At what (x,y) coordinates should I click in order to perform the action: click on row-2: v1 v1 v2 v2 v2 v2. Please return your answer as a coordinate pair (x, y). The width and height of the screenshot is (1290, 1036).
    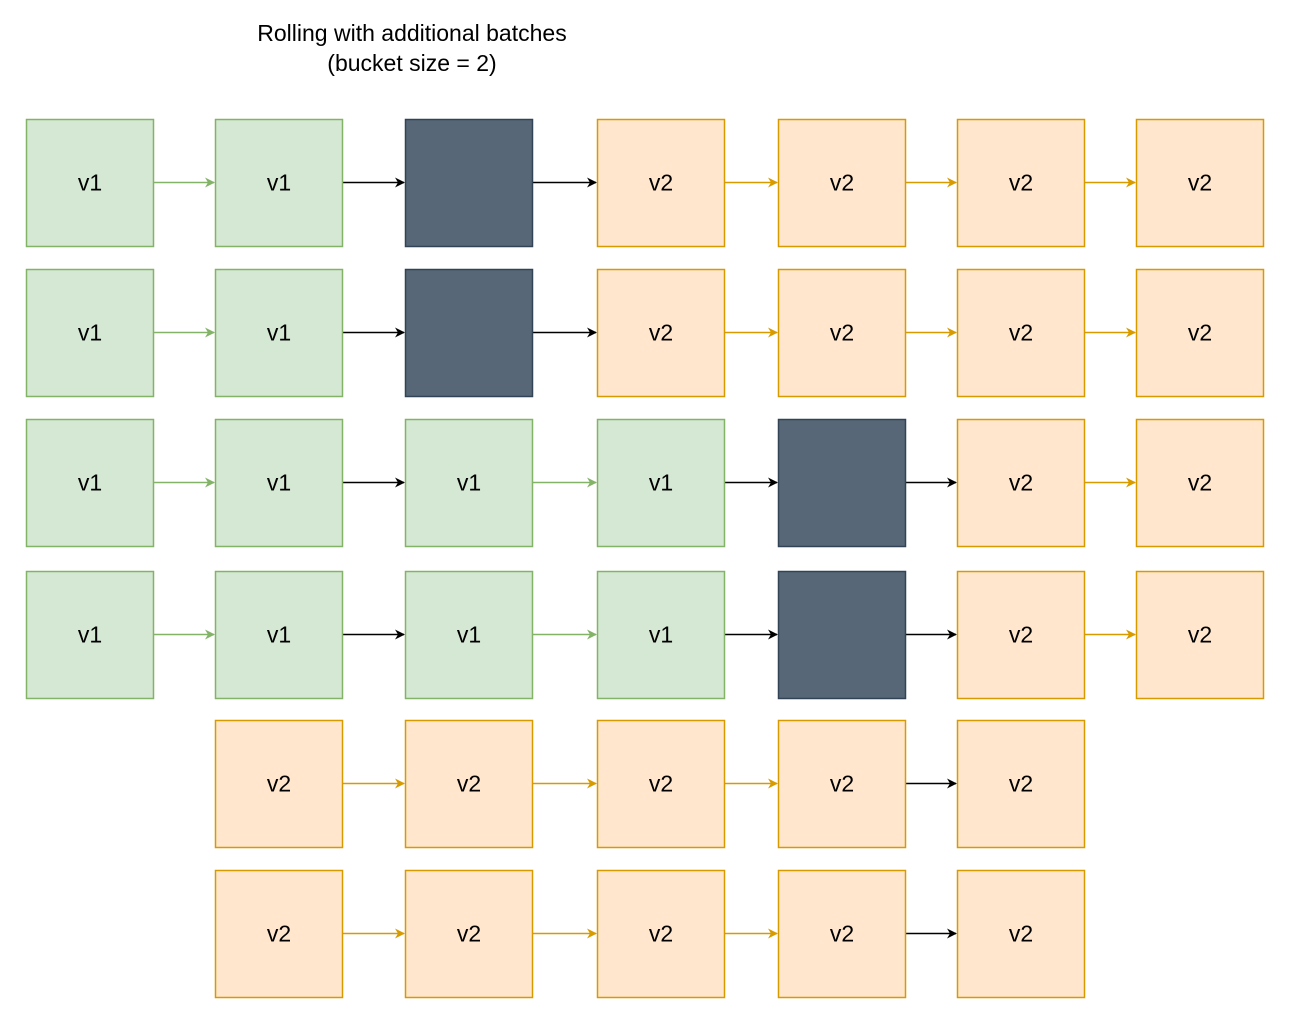
    Looking at the image, I should click on (645, 333).